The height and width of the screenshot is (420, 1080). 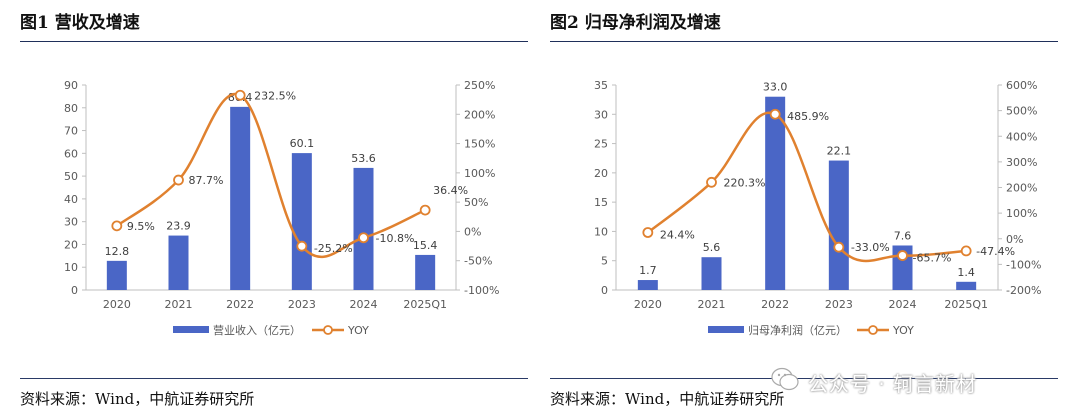 What do you see at coordinates (893, 384) in the screenshot?
I see `watermark-text: 公众号 · 轲言新材` at bounding box center [893, 384].